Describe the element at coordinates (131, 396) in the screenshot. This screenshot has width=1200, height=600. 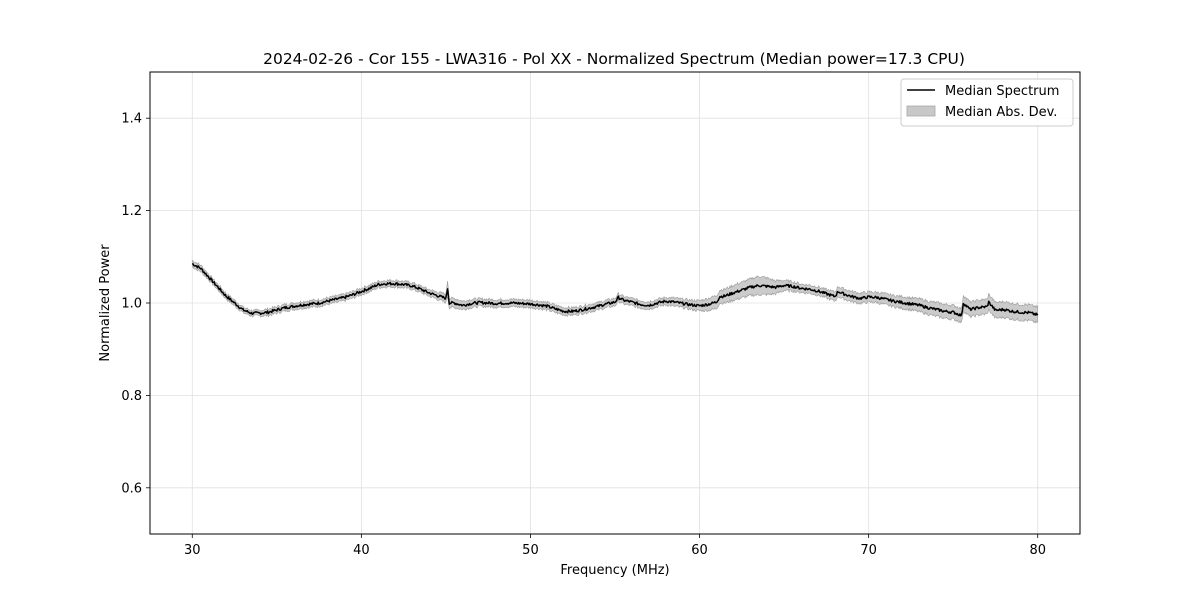
I see `y-tick-label: 0.8` at that location.